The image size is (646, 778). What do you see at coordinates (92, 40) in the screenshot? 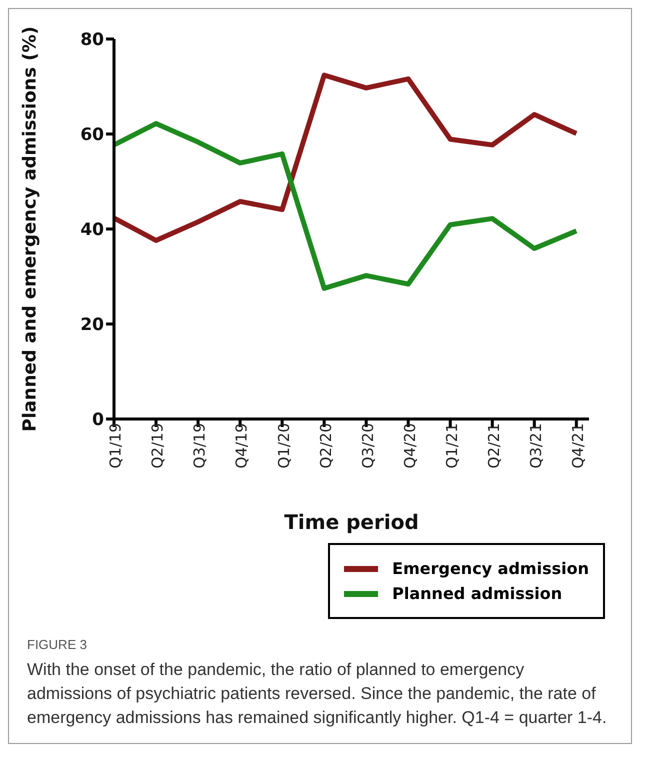
I see `y-tick-label: 80` at bounding box center [92, 40].